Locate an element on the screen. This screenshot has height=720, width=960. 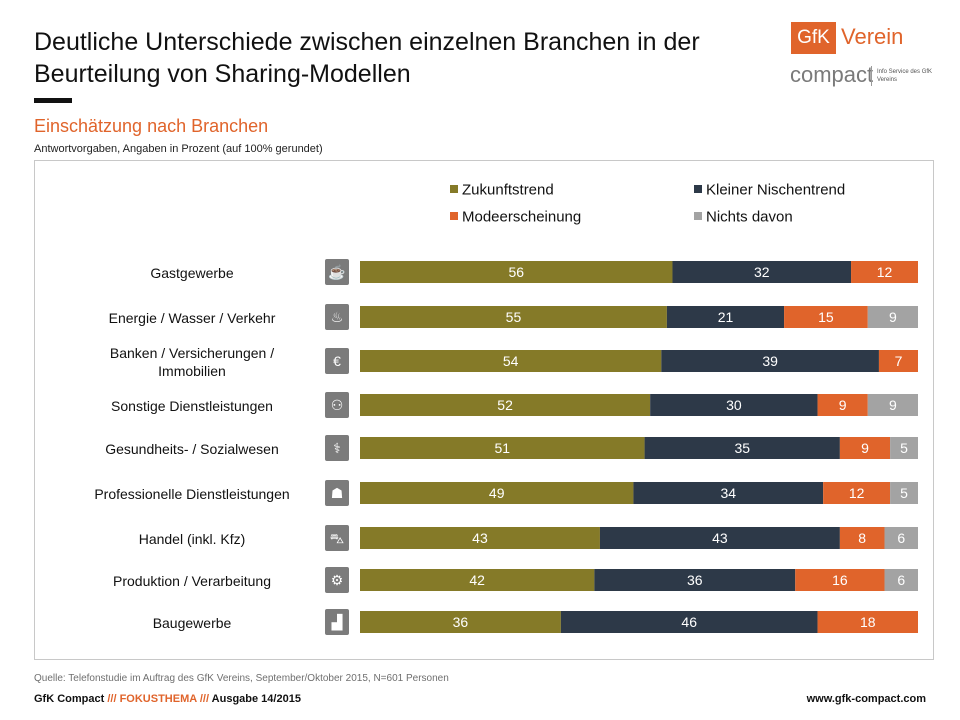
title-underline is located at coordinates (53, 100).